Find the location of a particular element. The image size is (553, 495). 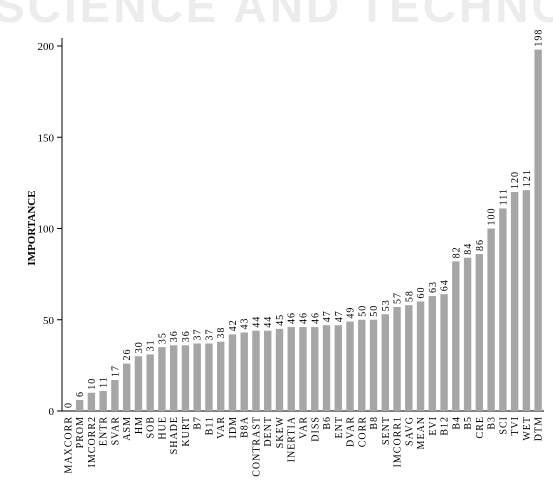

bar-value-label: 60 is located at coordinates (421, 293).